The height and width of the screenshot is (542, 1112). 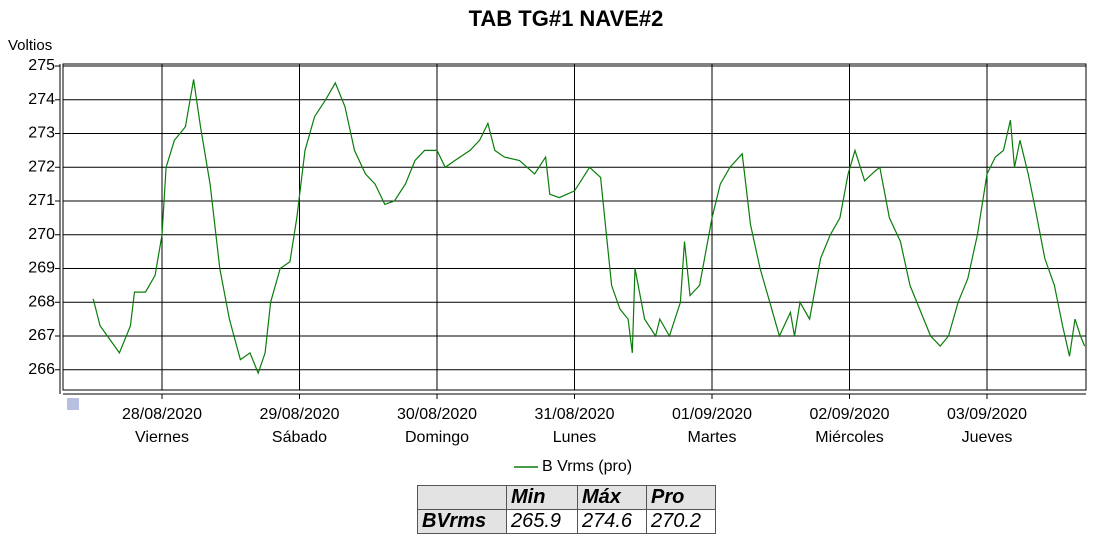 What do you see at coordinates (73, 404) in the screenshot?
I see `lock-icon` at bounding box center [73, 404].